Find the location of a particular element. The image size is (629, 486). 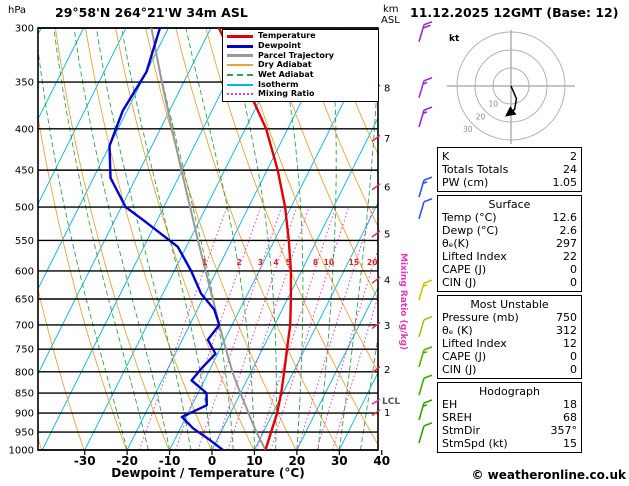

svg-text: 750 is located at coordinates (24, 350).